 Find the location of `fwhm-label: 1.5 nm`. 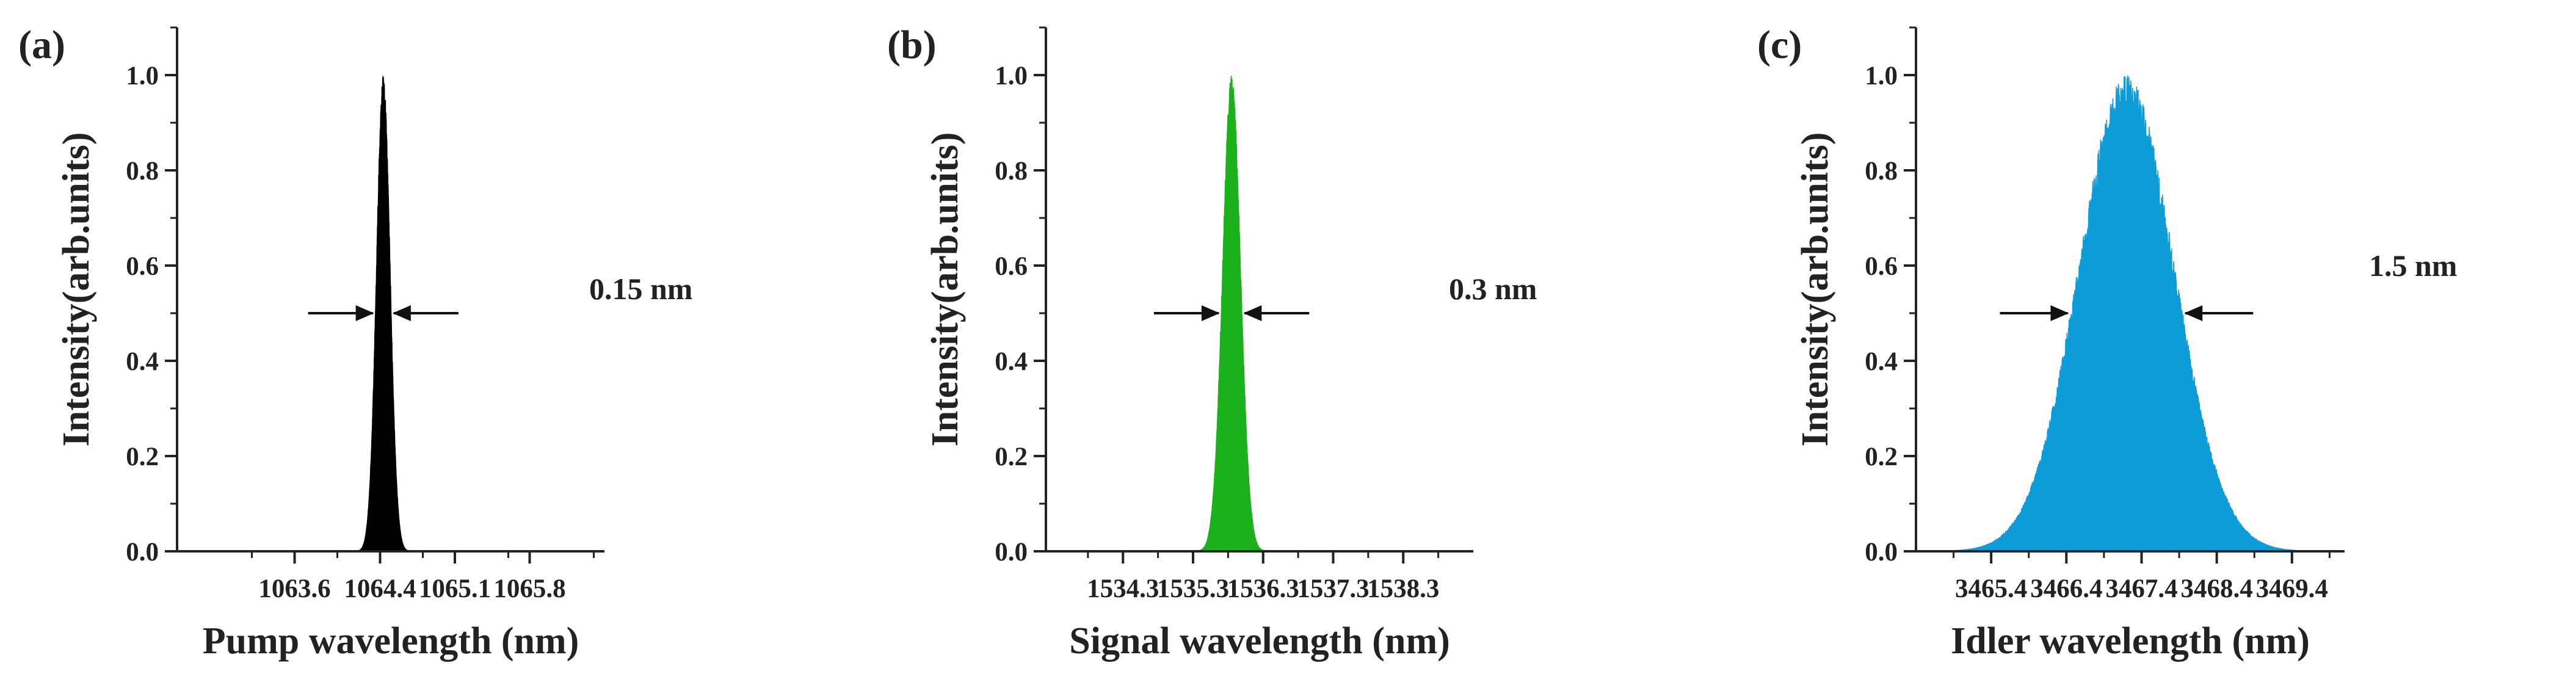

fwhm-label: 1.5 nm is located at coordinates (2413, 265).